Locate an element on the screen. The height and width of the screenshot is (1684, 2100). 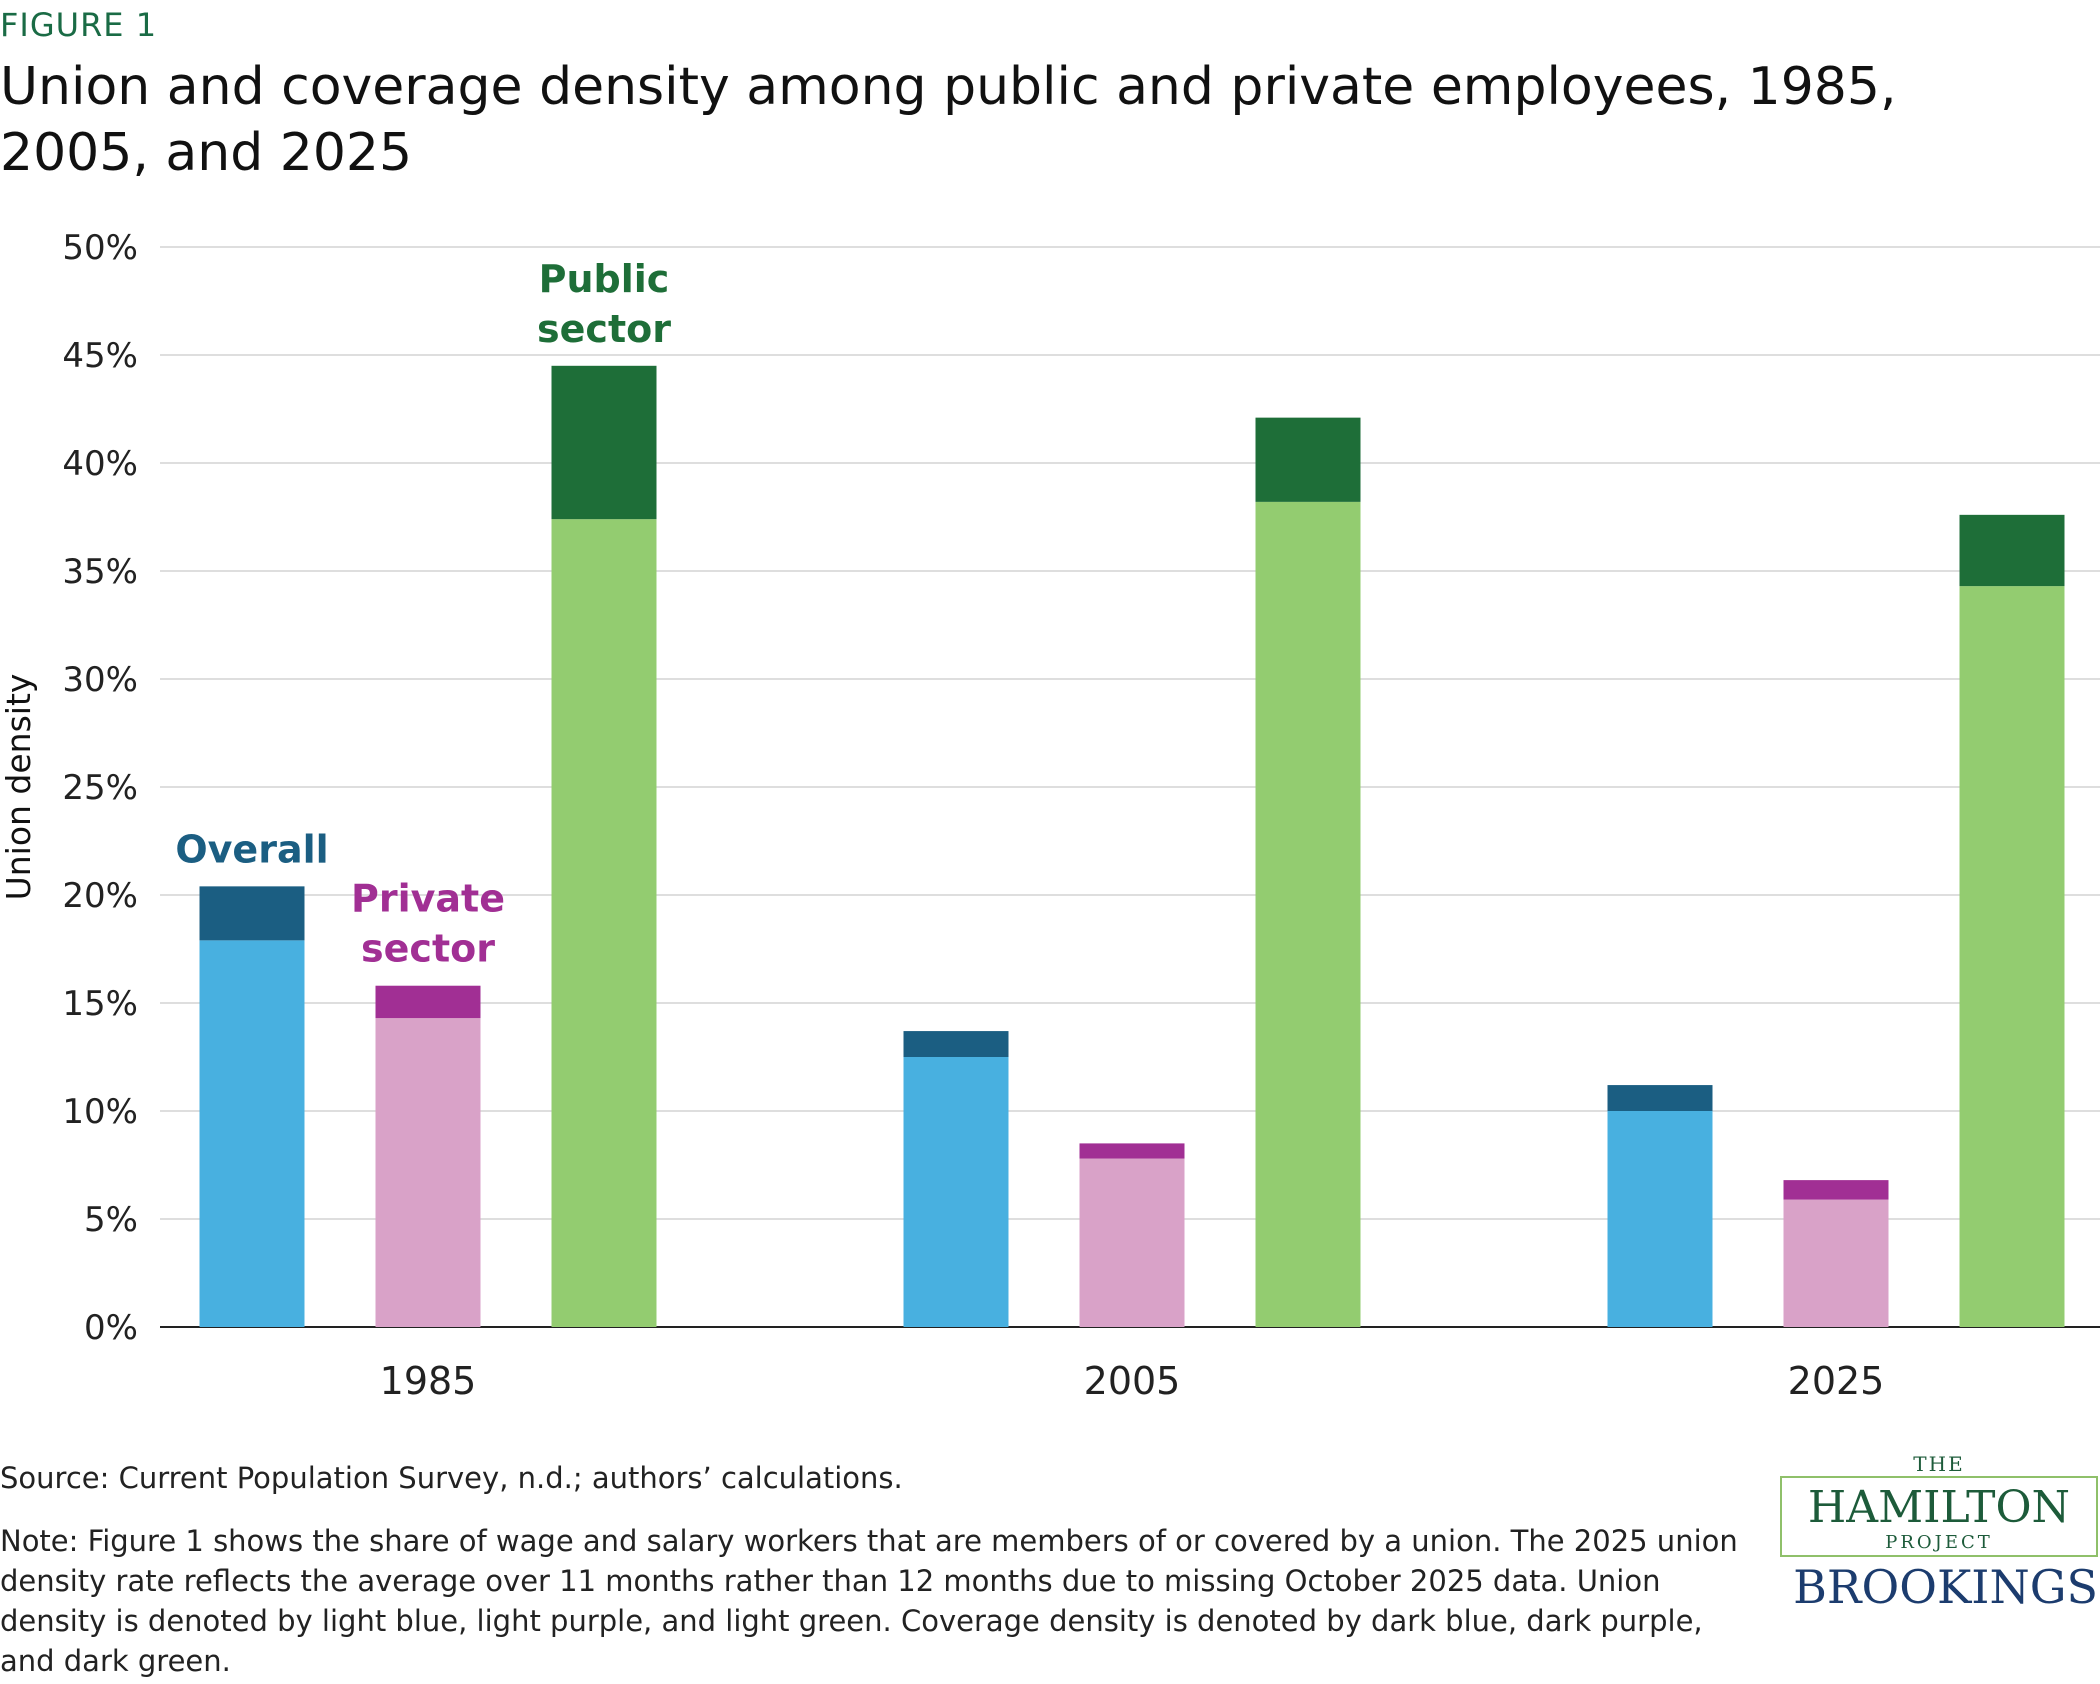
hamilton-logo-project: PROJECT is located at coordinates (1939, 1542).